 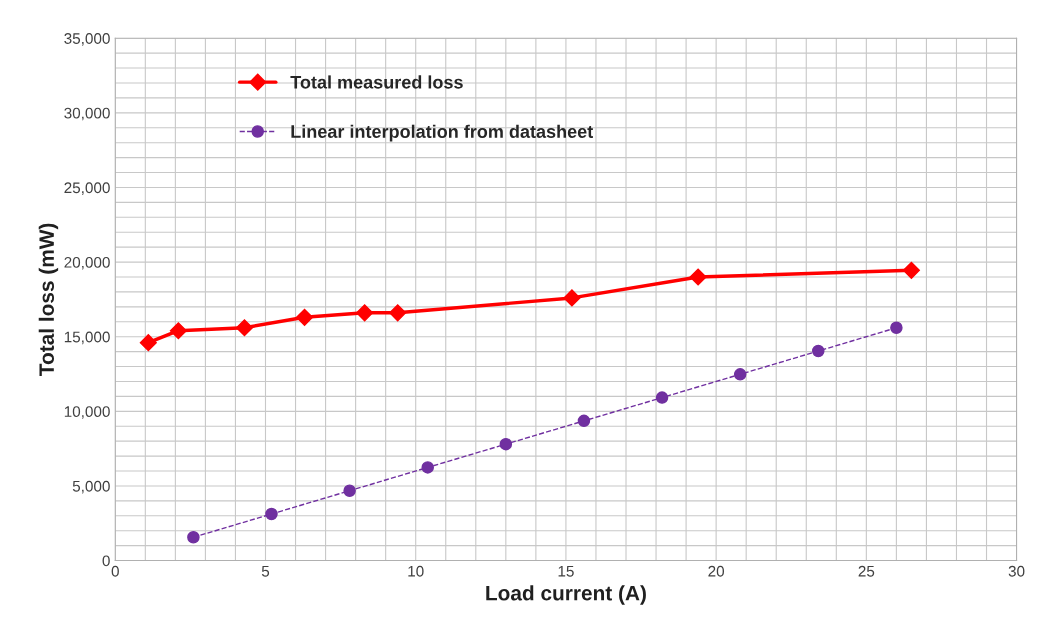 I want to click on x-tick-label: 25, so click(x=866, y=571).